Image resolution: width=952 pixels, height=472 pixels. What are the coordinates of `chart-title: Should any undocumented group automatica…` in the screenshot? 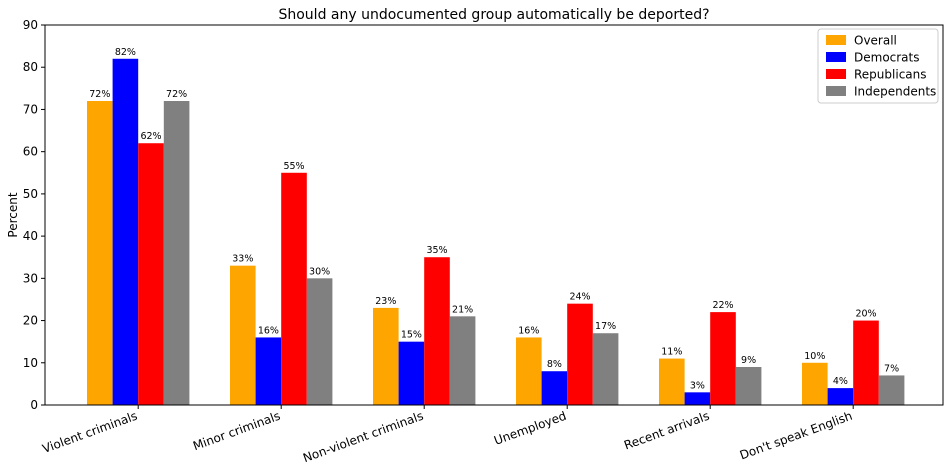 It's located at (493, 15).